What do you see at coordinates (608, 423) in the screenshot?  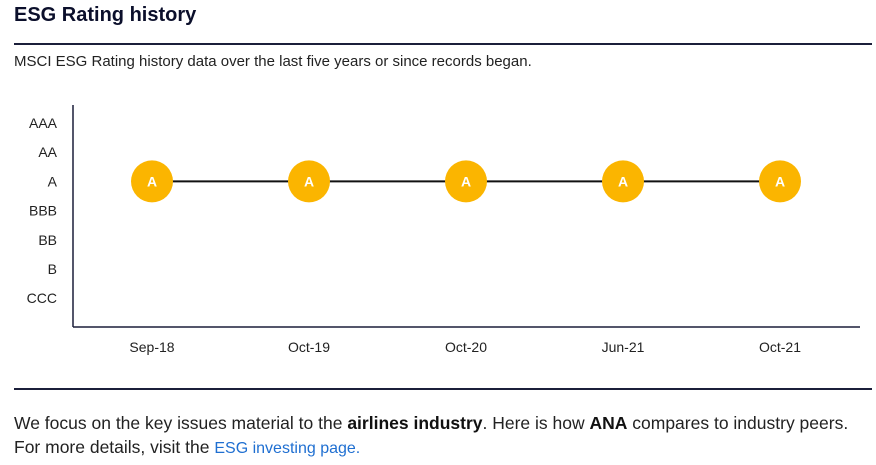 I see `company-name: ANA` at bounding box center [608, 423].